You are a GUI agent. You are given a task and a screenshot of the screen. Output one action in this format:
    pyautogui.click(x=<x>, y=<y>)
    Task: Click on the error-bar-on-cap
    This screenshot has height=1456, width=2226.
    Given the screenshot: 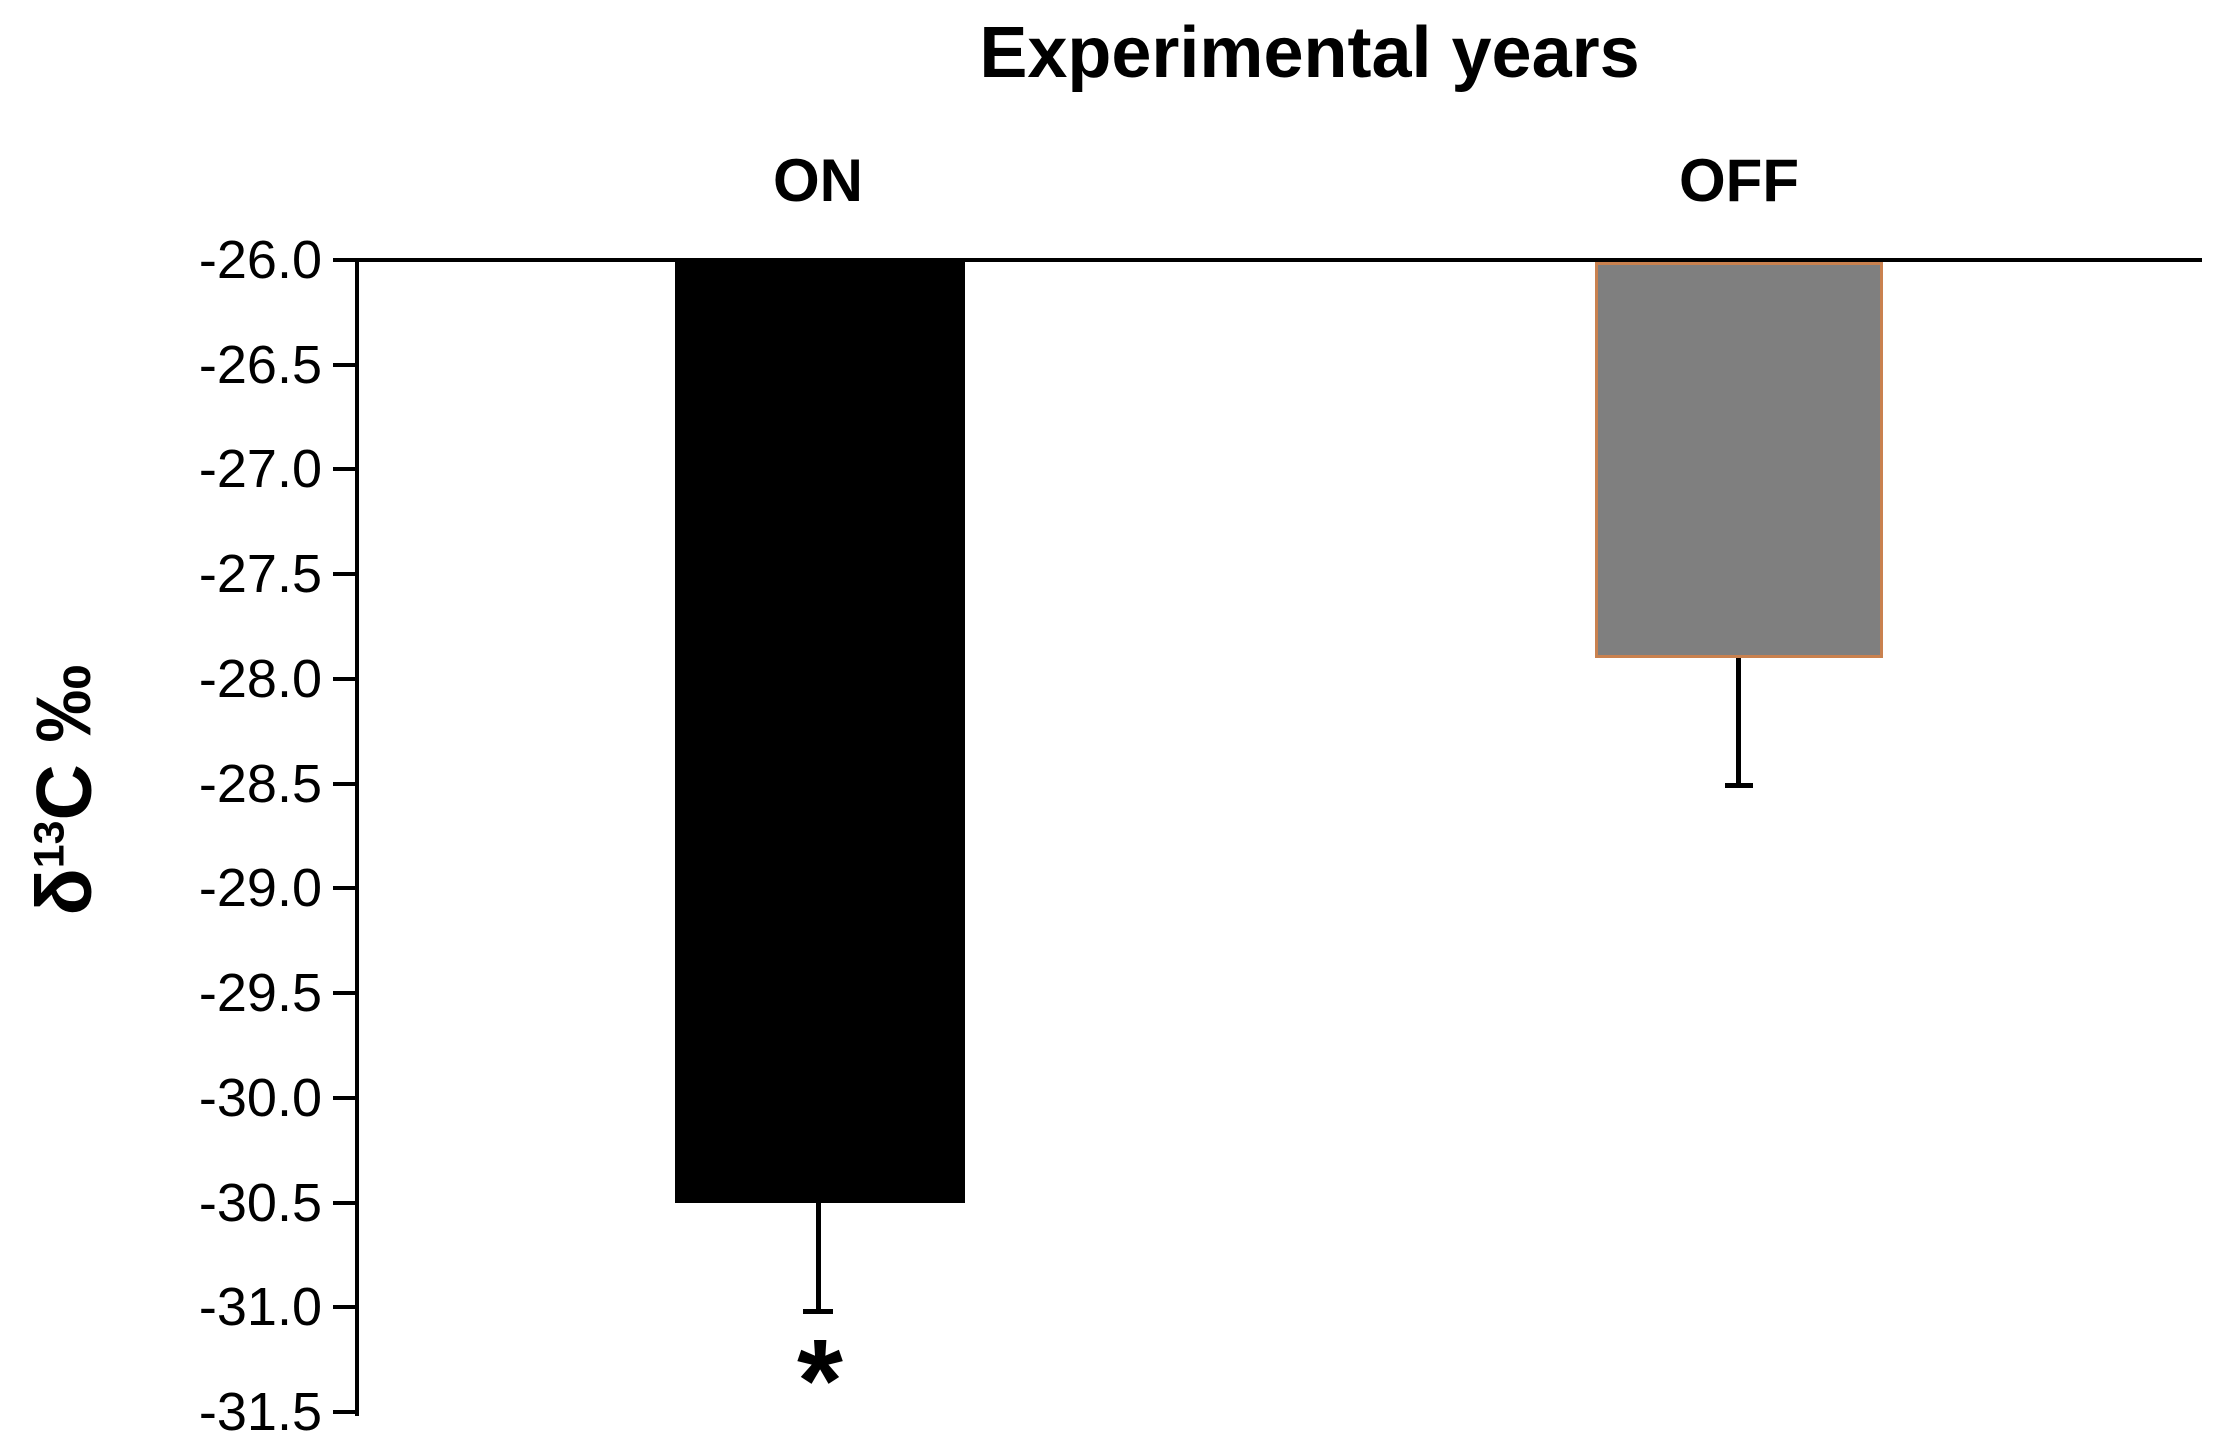 What is the action you would take?
    pyautogui.click(x=818, y=1311)
    